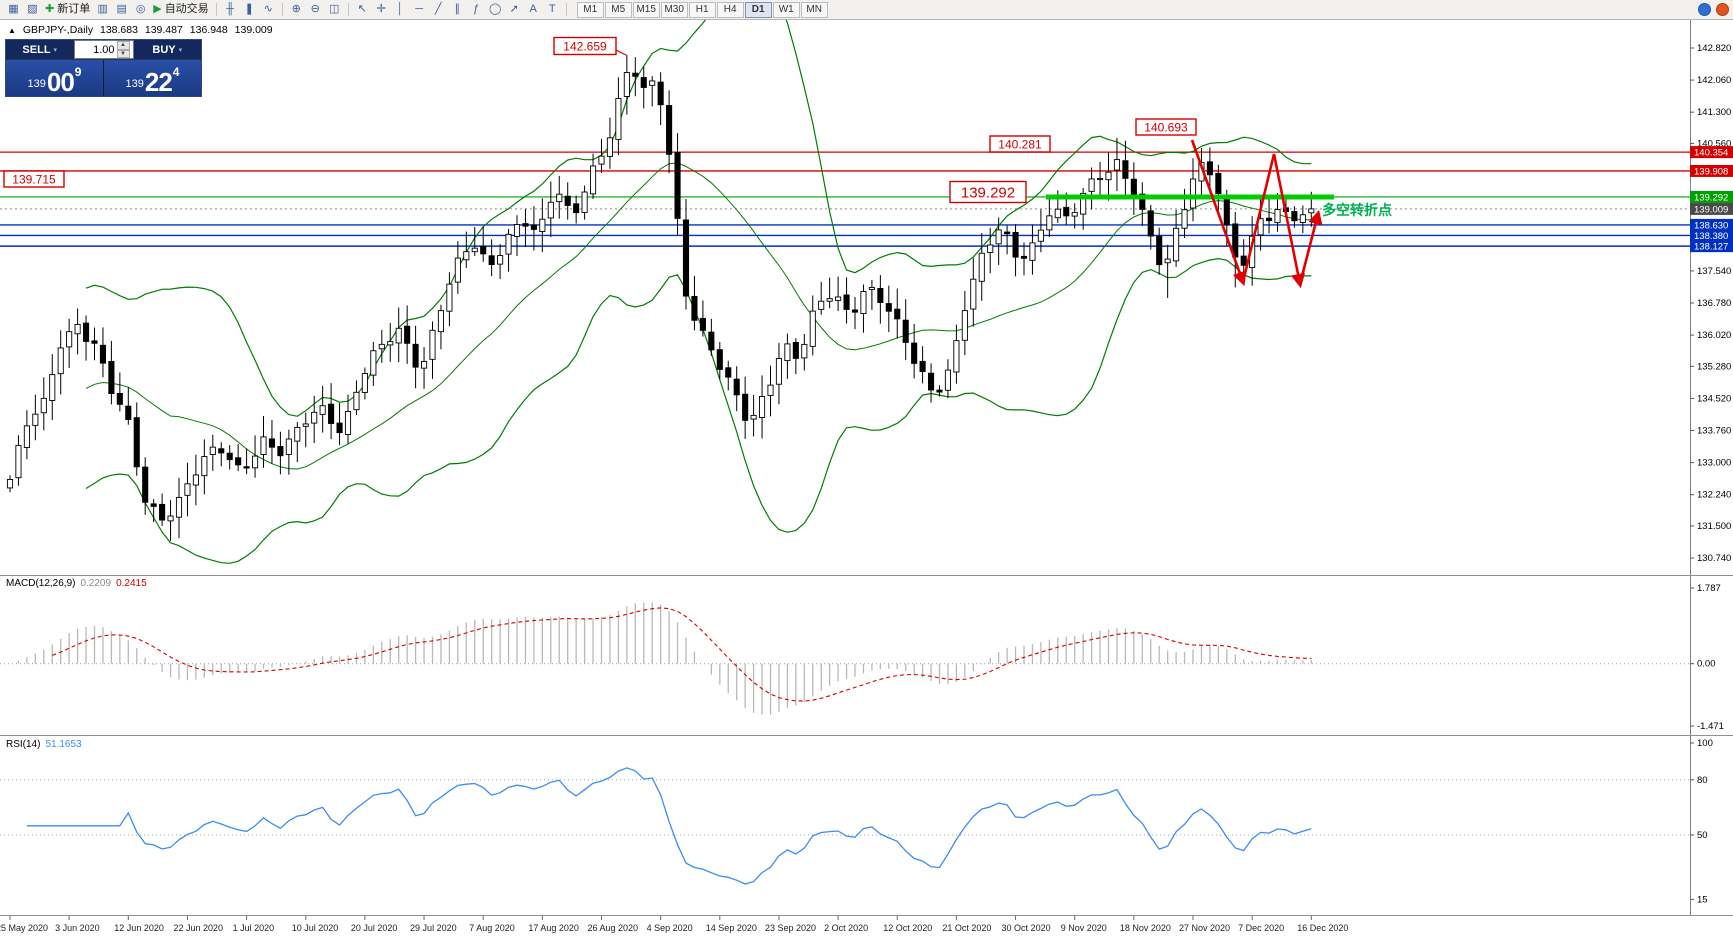  Describe the element at coordinates (55, 78) in the screenshot. I see `sell-price-button: 139 00 9` at that location.